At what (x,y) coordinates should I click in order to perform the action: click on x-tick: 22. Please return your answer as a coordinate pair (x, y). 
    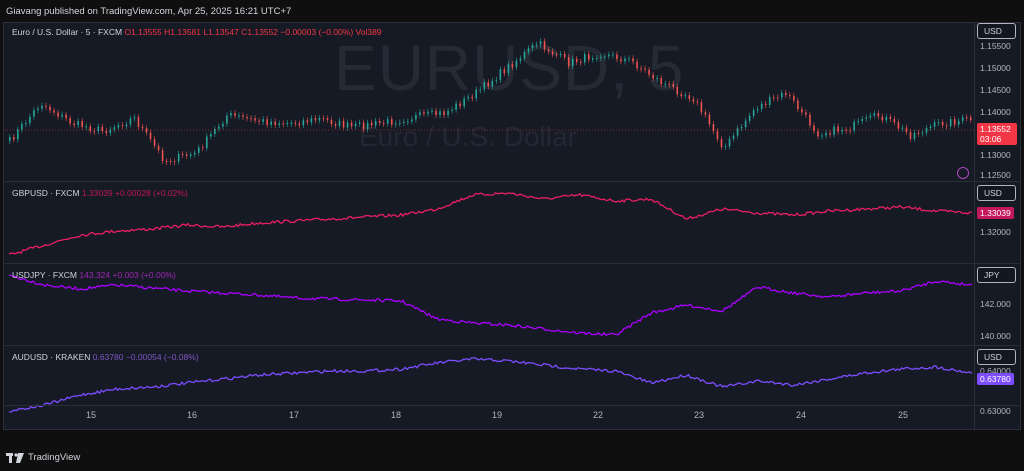
    Looking at the image, I should click on (598, 415).